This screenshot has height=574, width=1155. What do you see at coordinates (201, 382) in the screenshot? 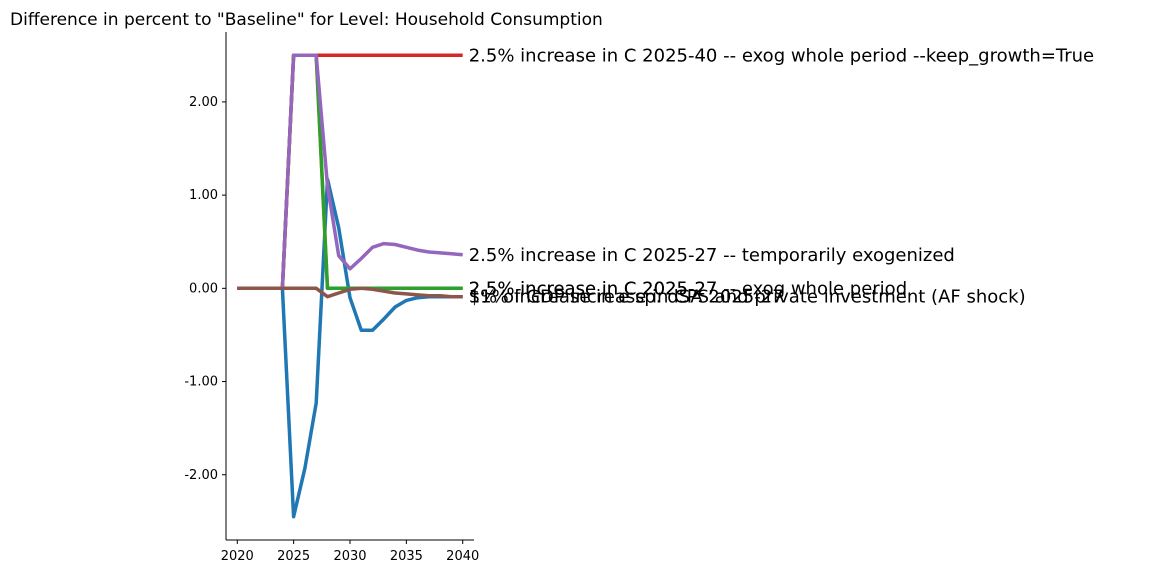
I see `y-tick-label: -1.00` at bounding box center [201, 382].